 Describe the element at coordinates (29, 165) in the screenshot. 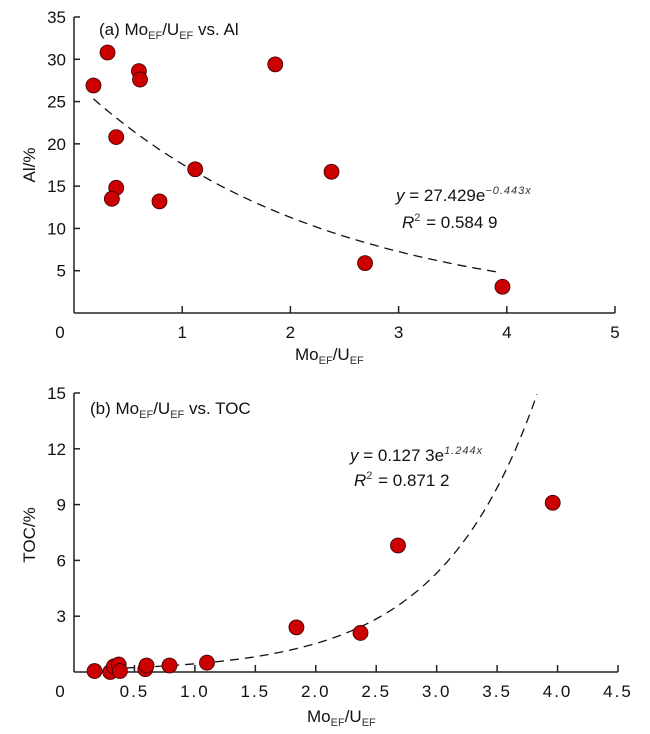

I see `panel-a-y-axis-title: Al/%` at that location.